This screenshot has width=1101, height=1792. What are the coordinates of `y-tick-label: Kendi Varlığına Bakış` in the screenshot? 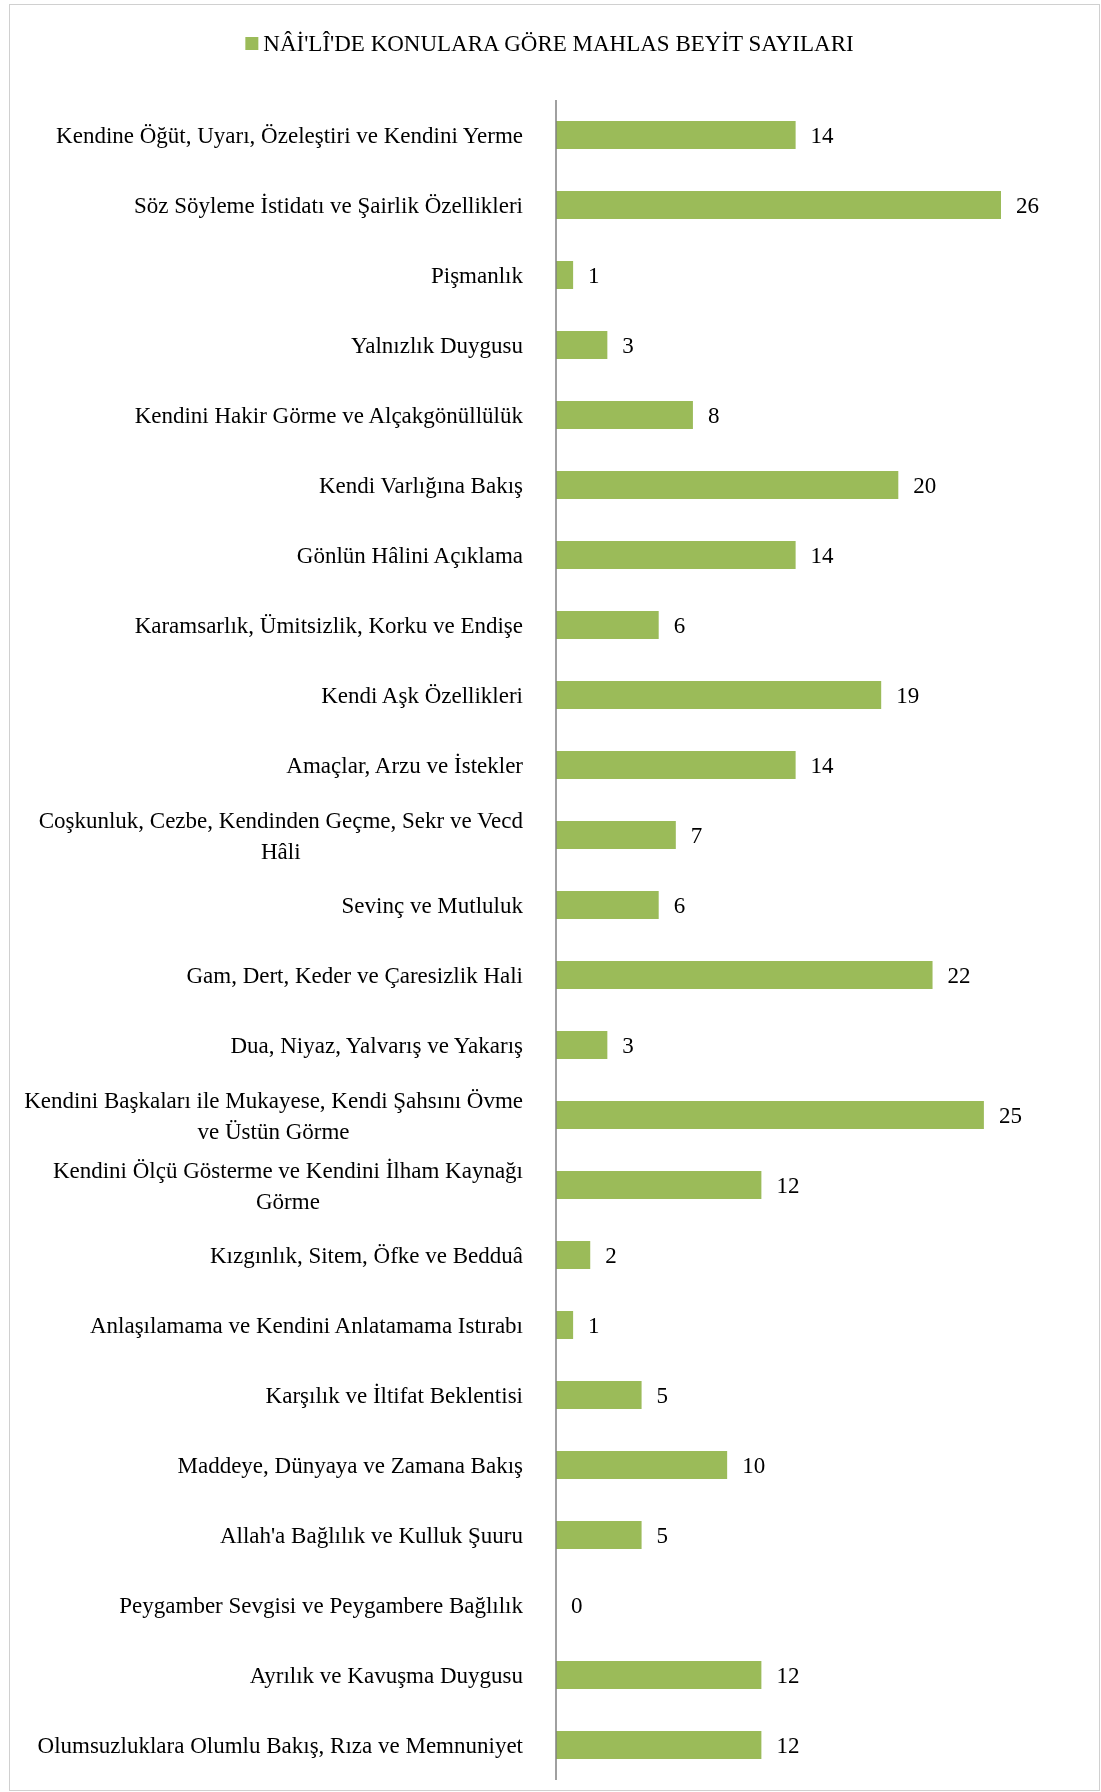 It's located at (421, 486).